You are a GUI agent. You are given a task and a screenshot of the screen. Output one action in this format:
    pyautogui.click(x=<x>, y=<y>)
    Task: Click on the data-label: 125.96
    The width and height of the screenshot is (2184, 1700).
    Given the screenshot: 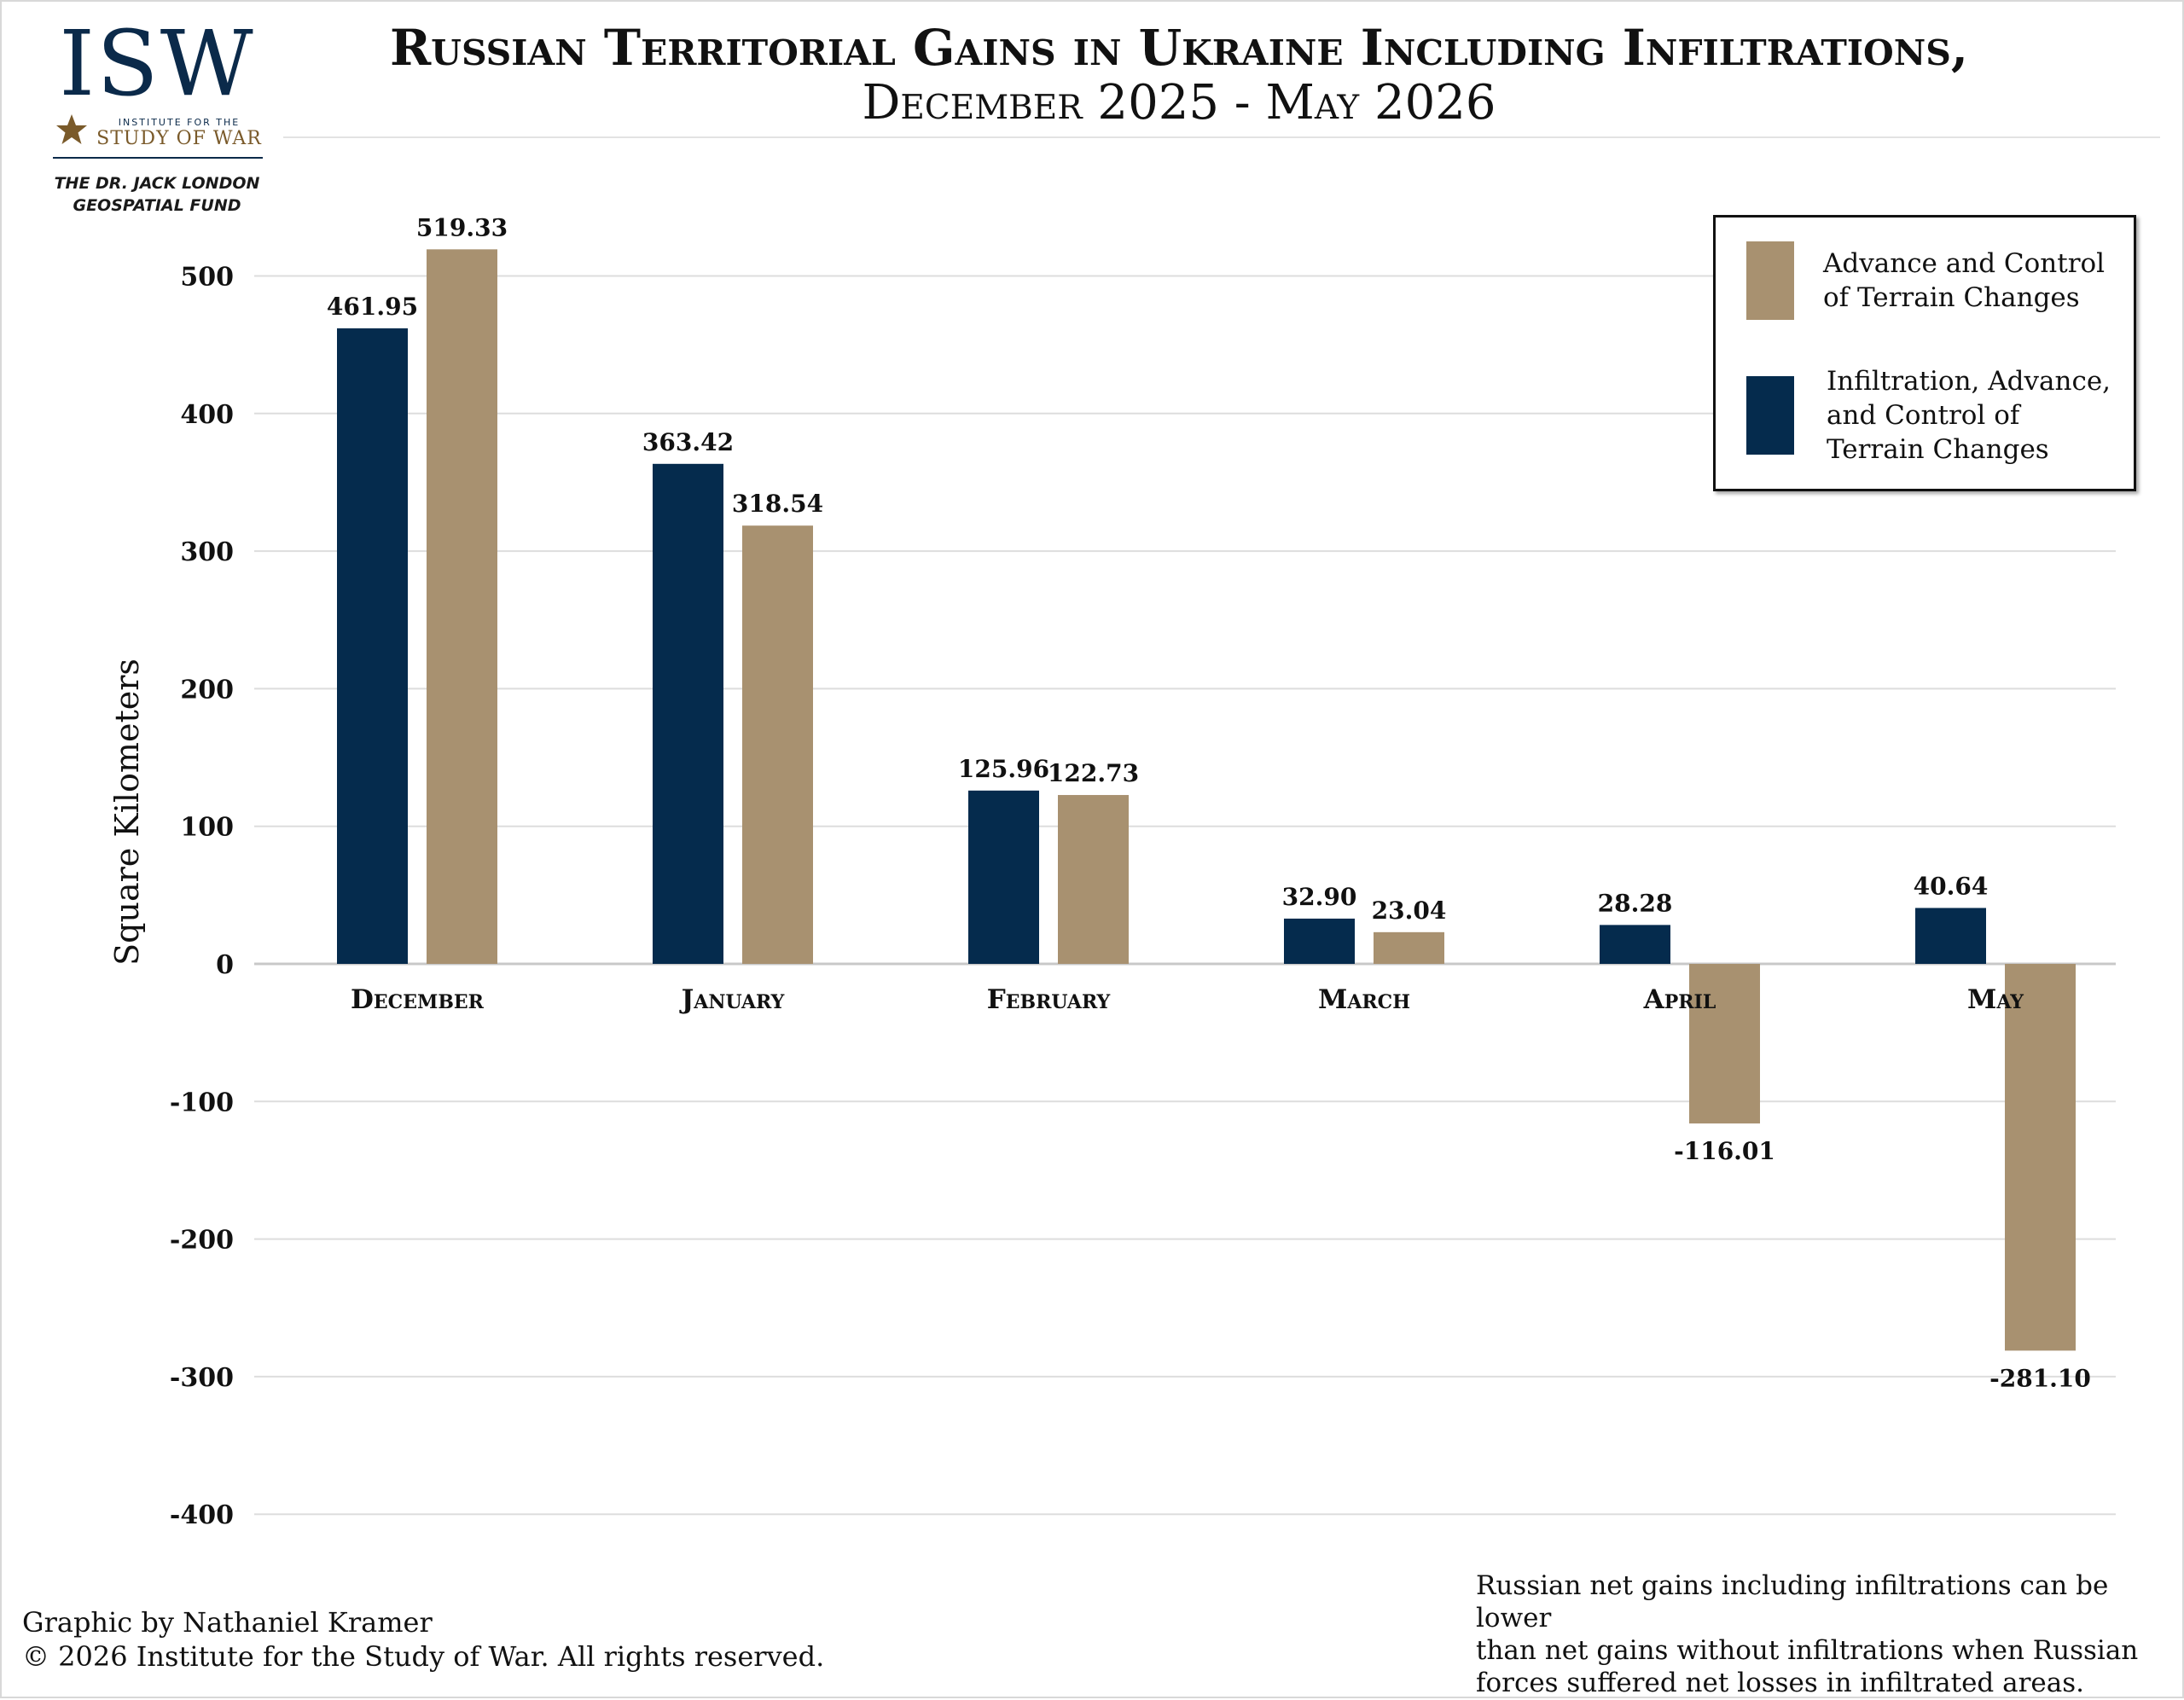 What is the action you would take?
    pyautogui.click(x=1003, y=769)
    